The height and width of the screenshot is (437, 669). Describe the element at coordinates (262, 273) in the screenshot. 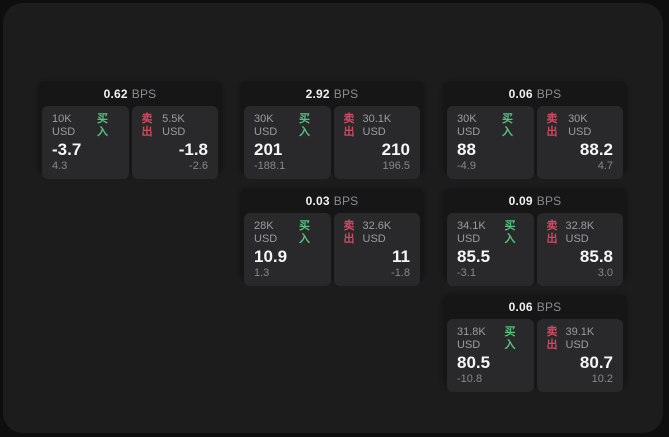

I see `buy-delta: 1.3` at that location.